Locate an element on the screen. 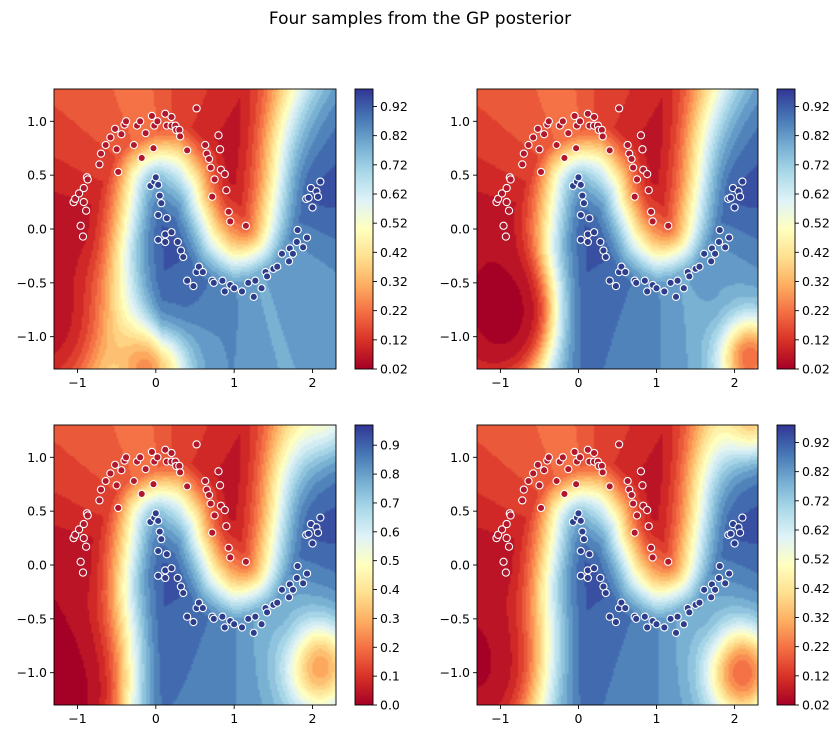 This screenshot has height=739, width=839. y-tick-label: −1.0 is located at coordinates (32, 336).